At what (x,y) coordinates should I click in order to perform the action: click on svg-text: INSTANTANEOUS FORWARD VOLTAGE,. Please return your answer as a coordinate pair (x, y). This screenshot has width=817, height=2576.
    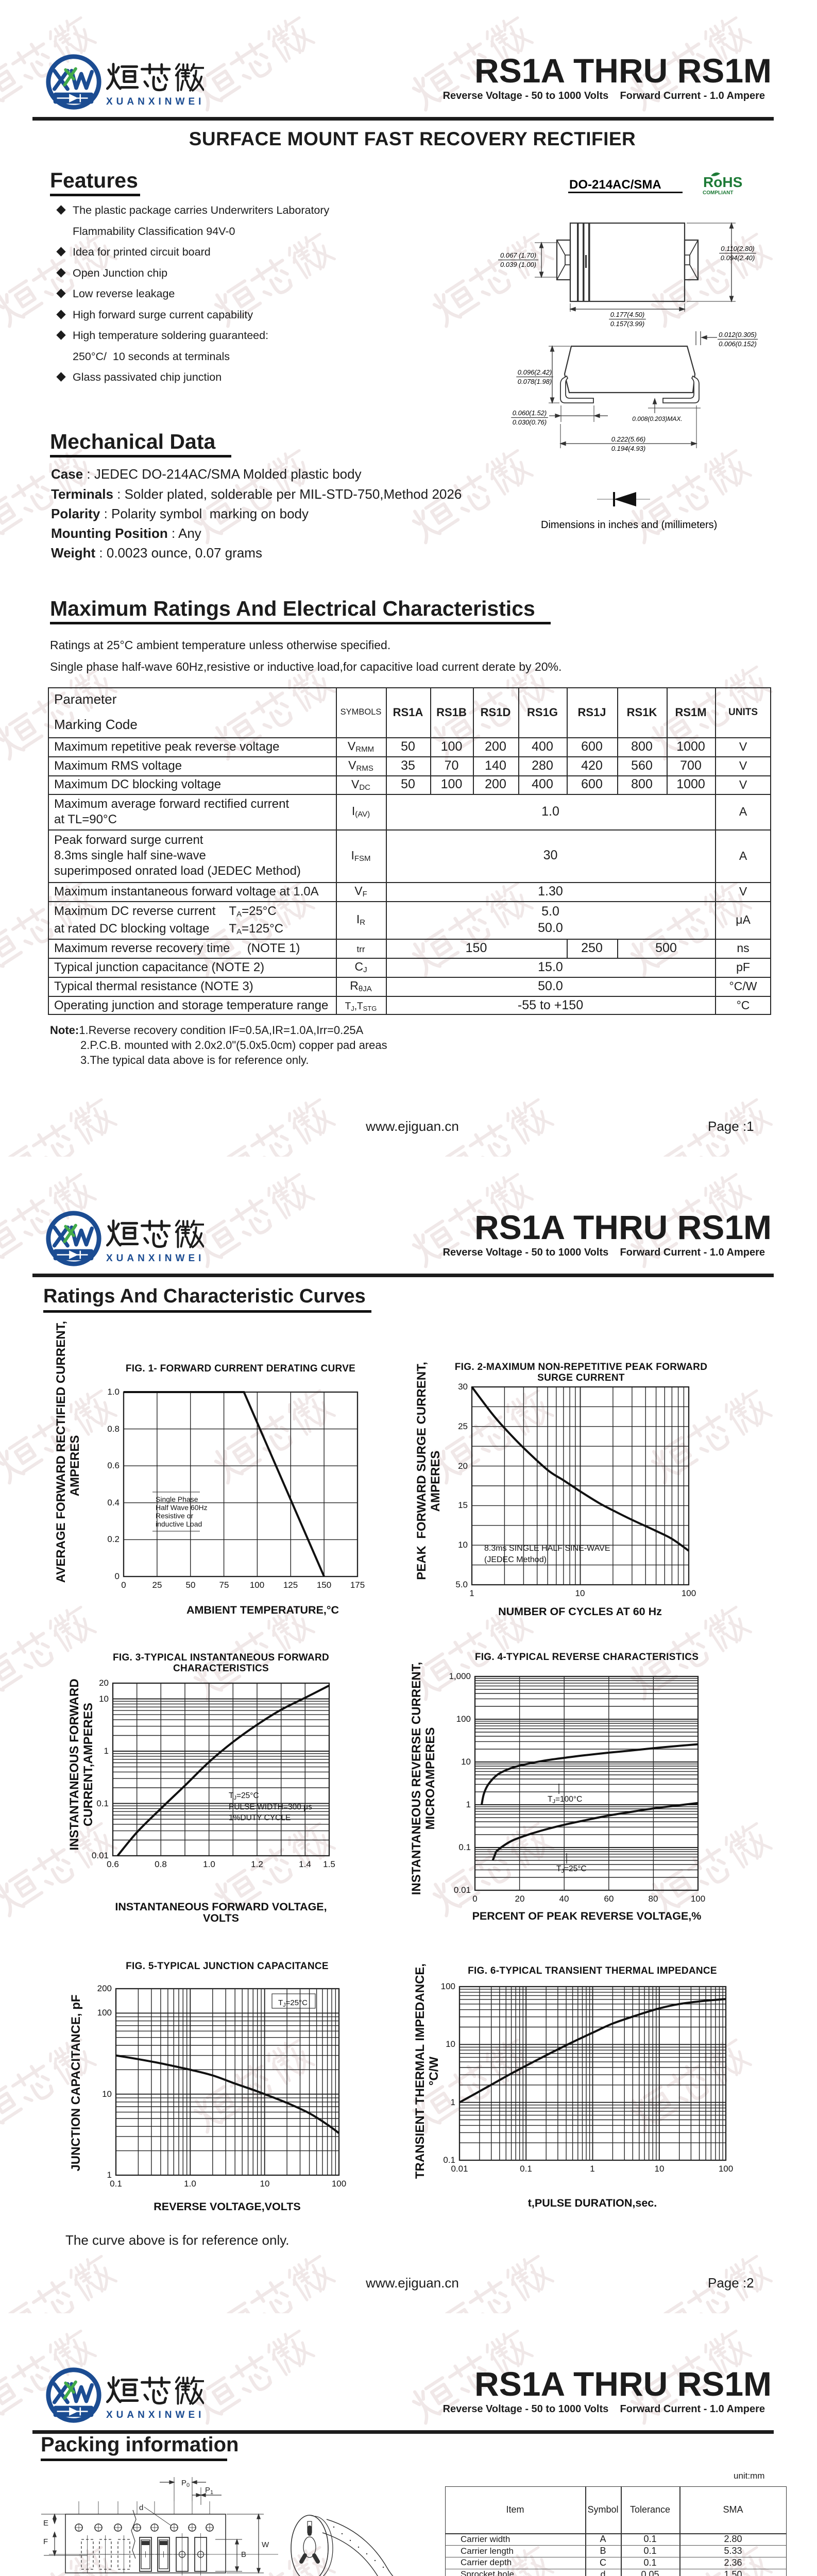
    Looking at the image, I should click on (221, 1907).